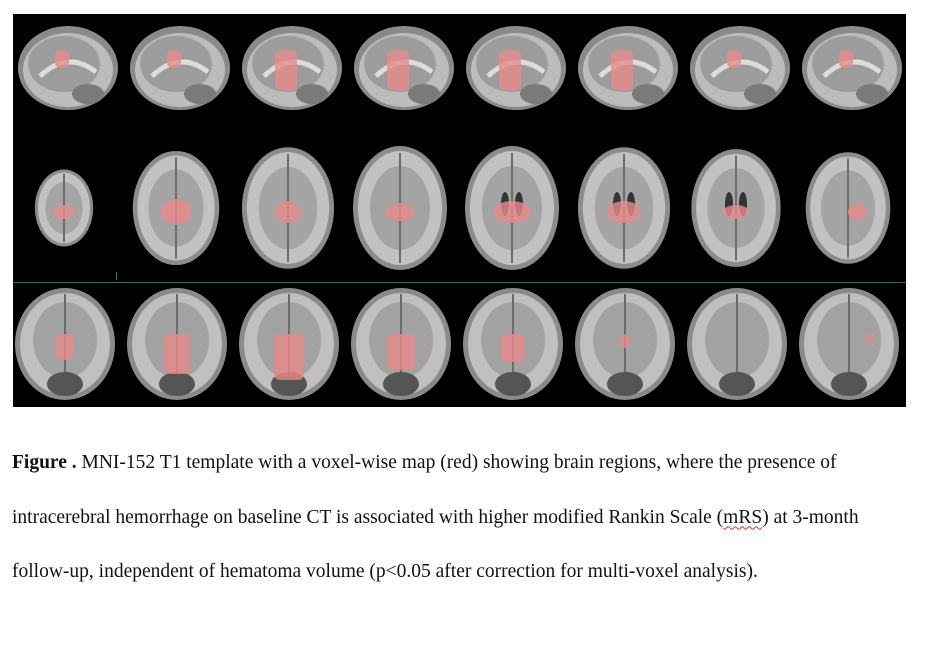 This screenshot has width=925, height=647. What do you see at coordinates (743, 517) in the screenshot?
I see `caption-abbrev: mRS` at bounding box center [743, 517].